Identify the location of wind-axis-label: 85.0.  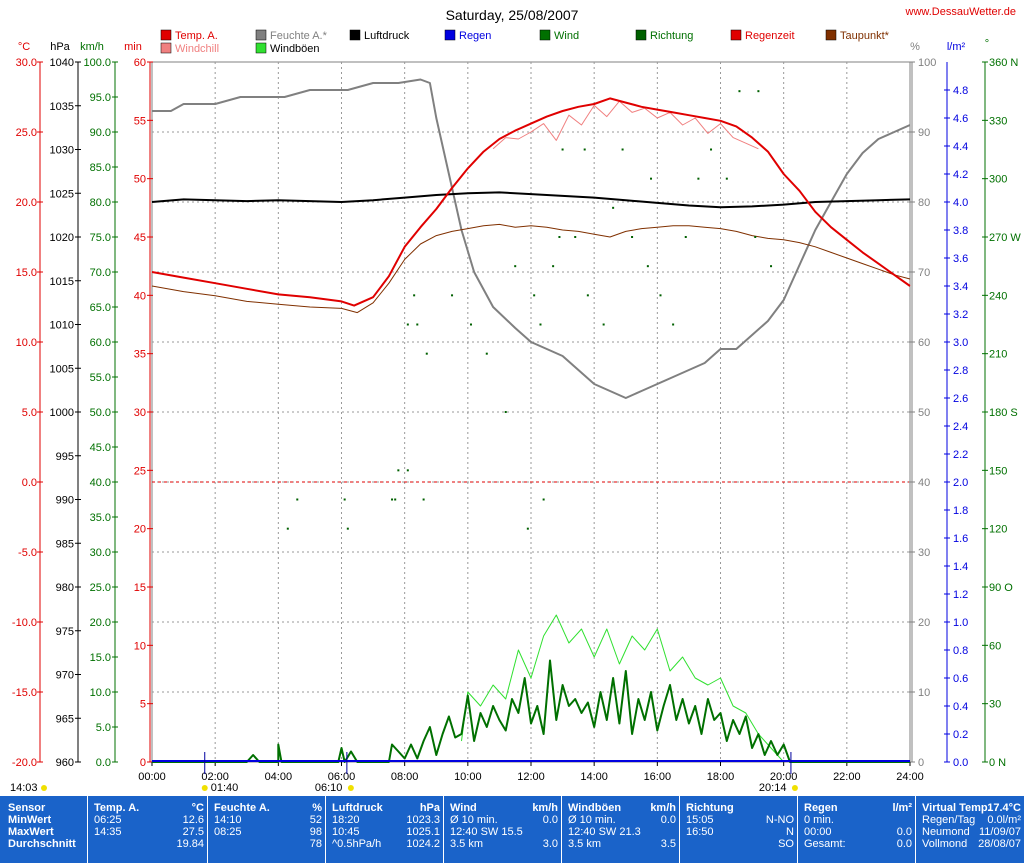
(100, 168).